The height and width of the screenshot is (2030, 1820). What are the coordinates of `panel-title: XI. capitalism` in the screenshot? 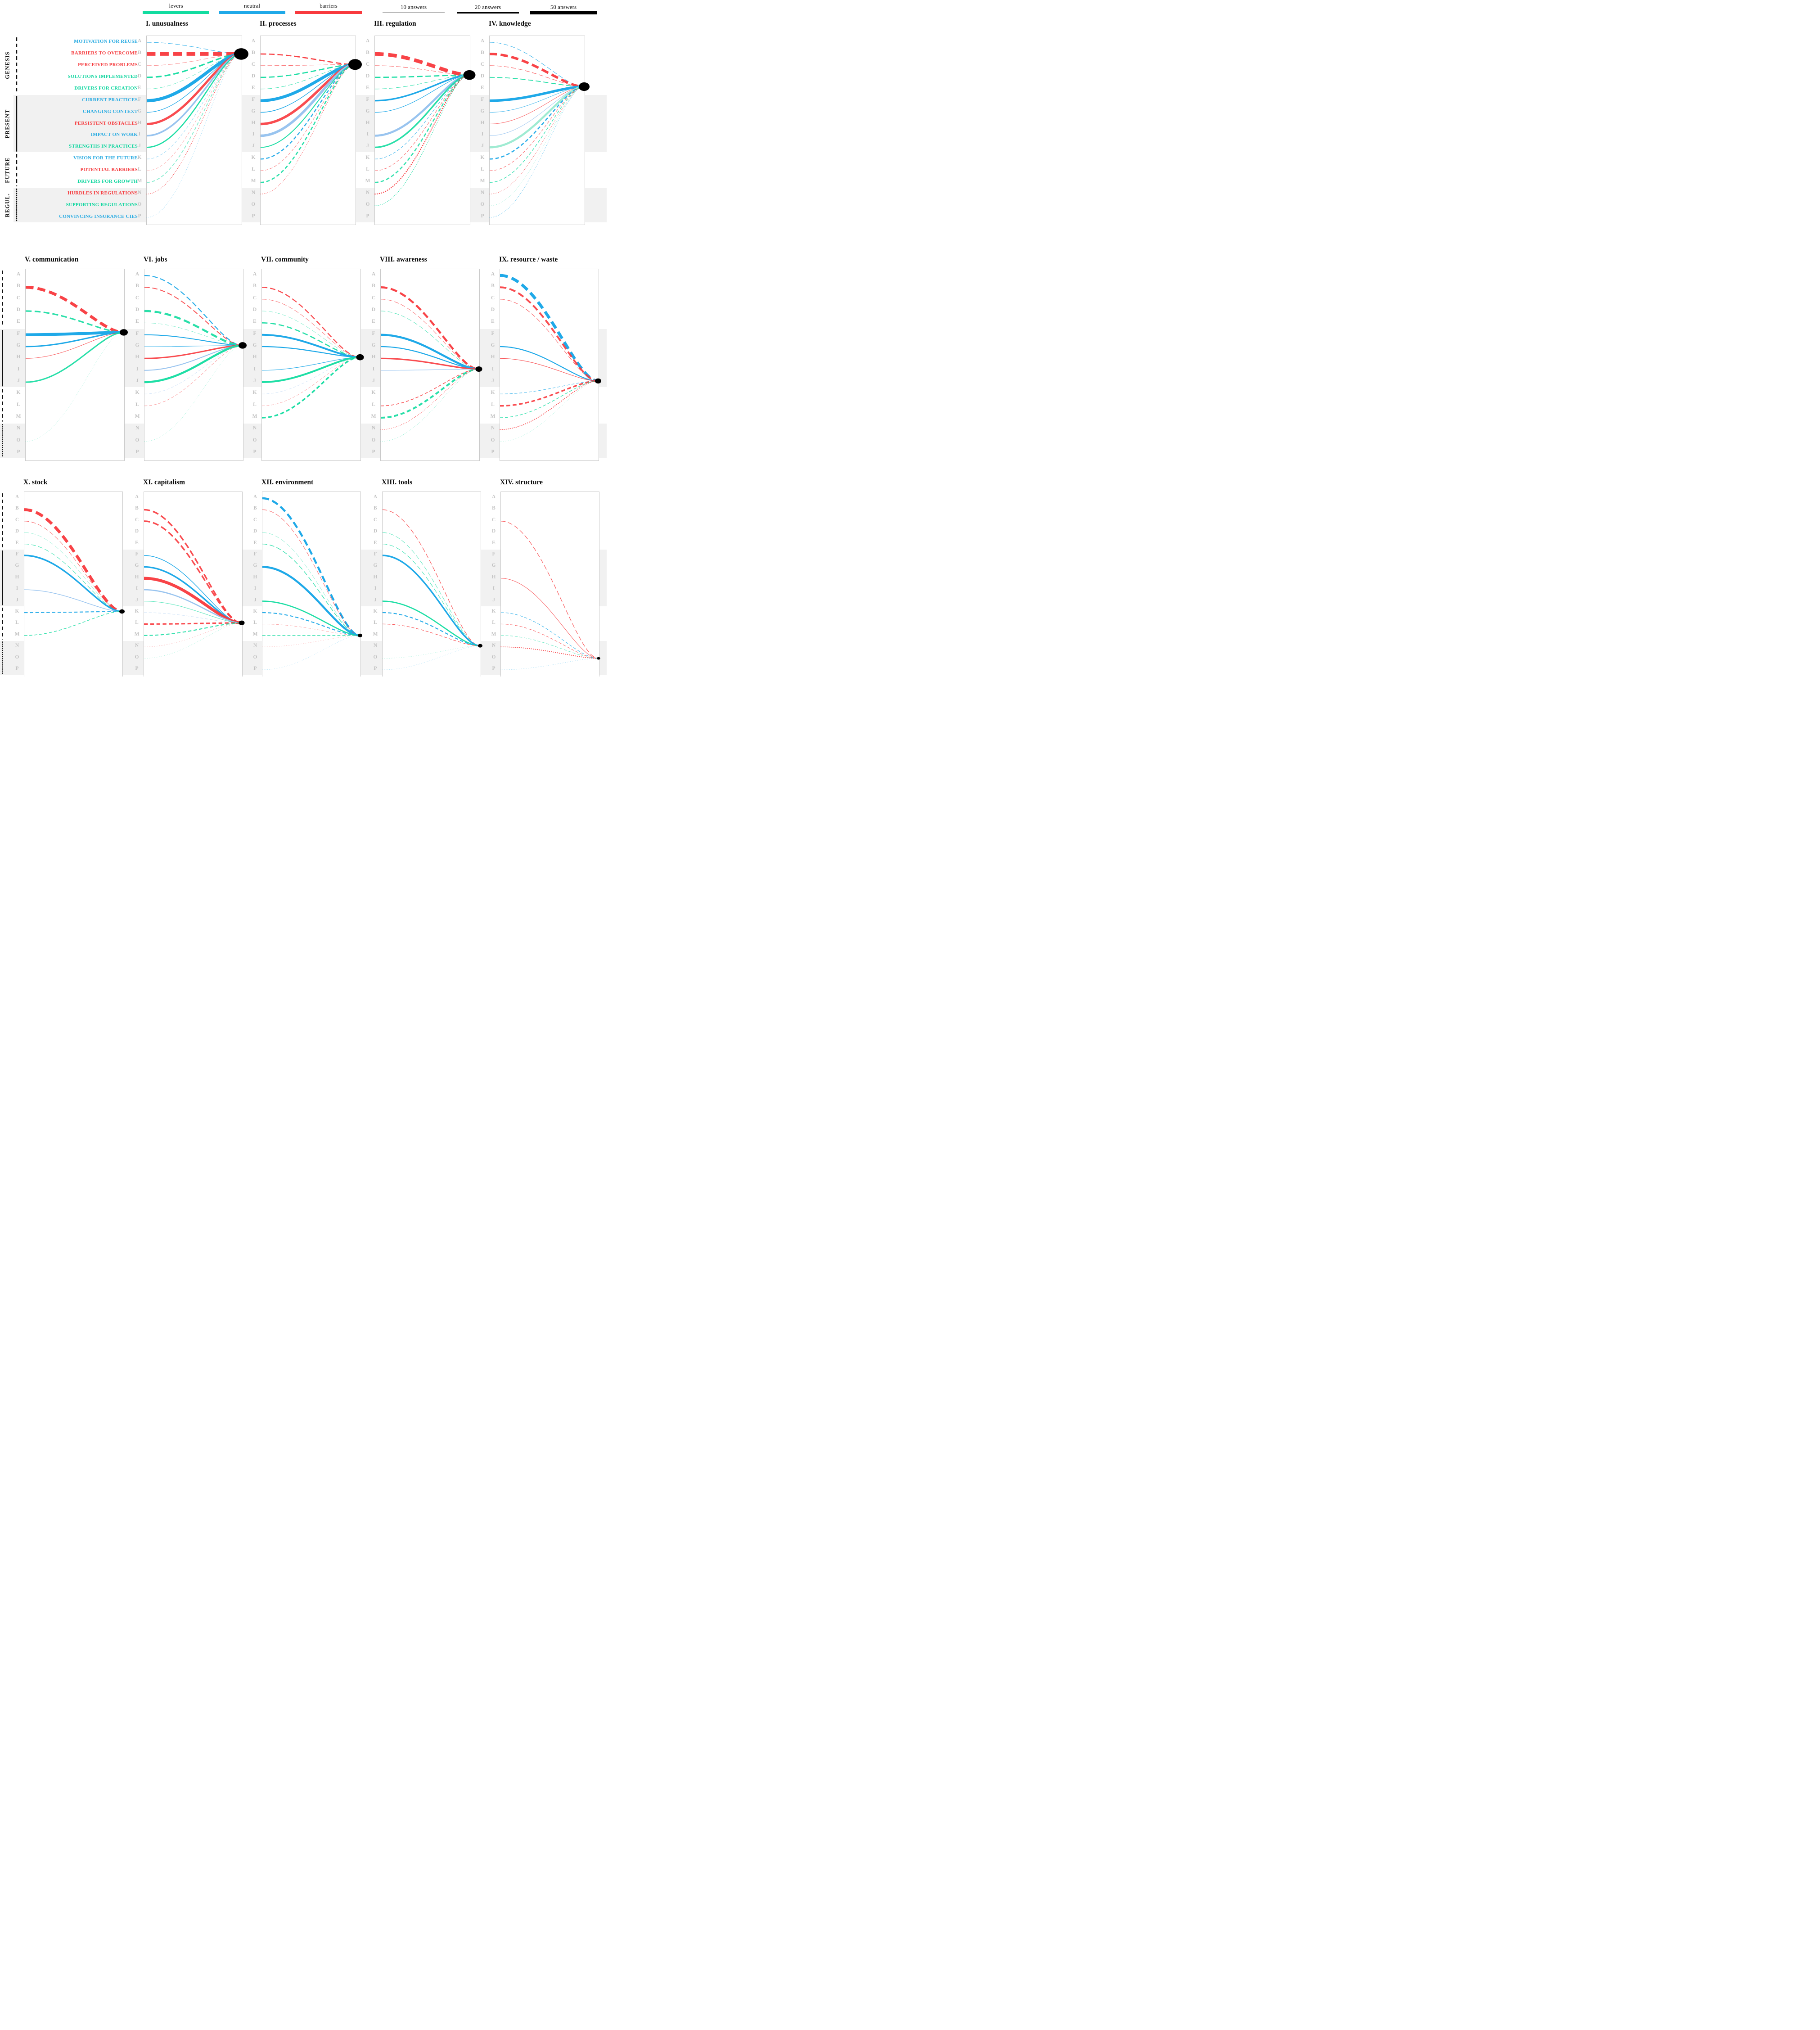 It's located at (164, 482).